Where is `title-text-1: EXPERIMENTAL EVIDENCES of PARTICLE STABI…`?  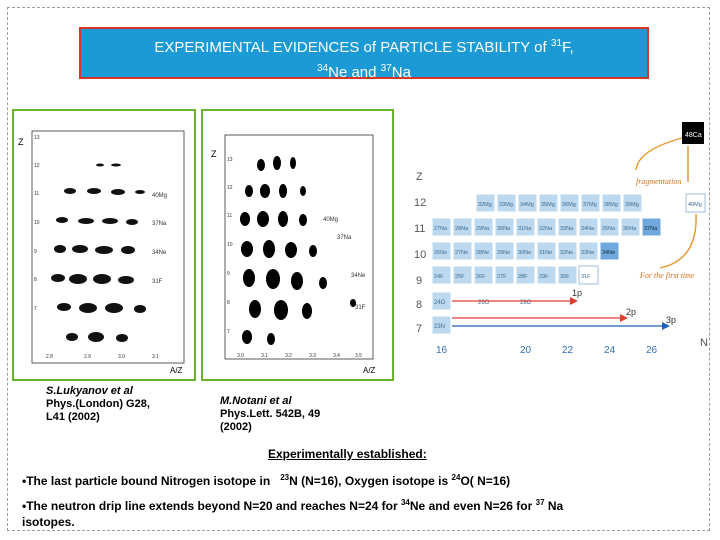
title-text-1: EXPERIMENTAL EVIDENCES of PARTICLE STABI… is located at coordinates (350, 47).